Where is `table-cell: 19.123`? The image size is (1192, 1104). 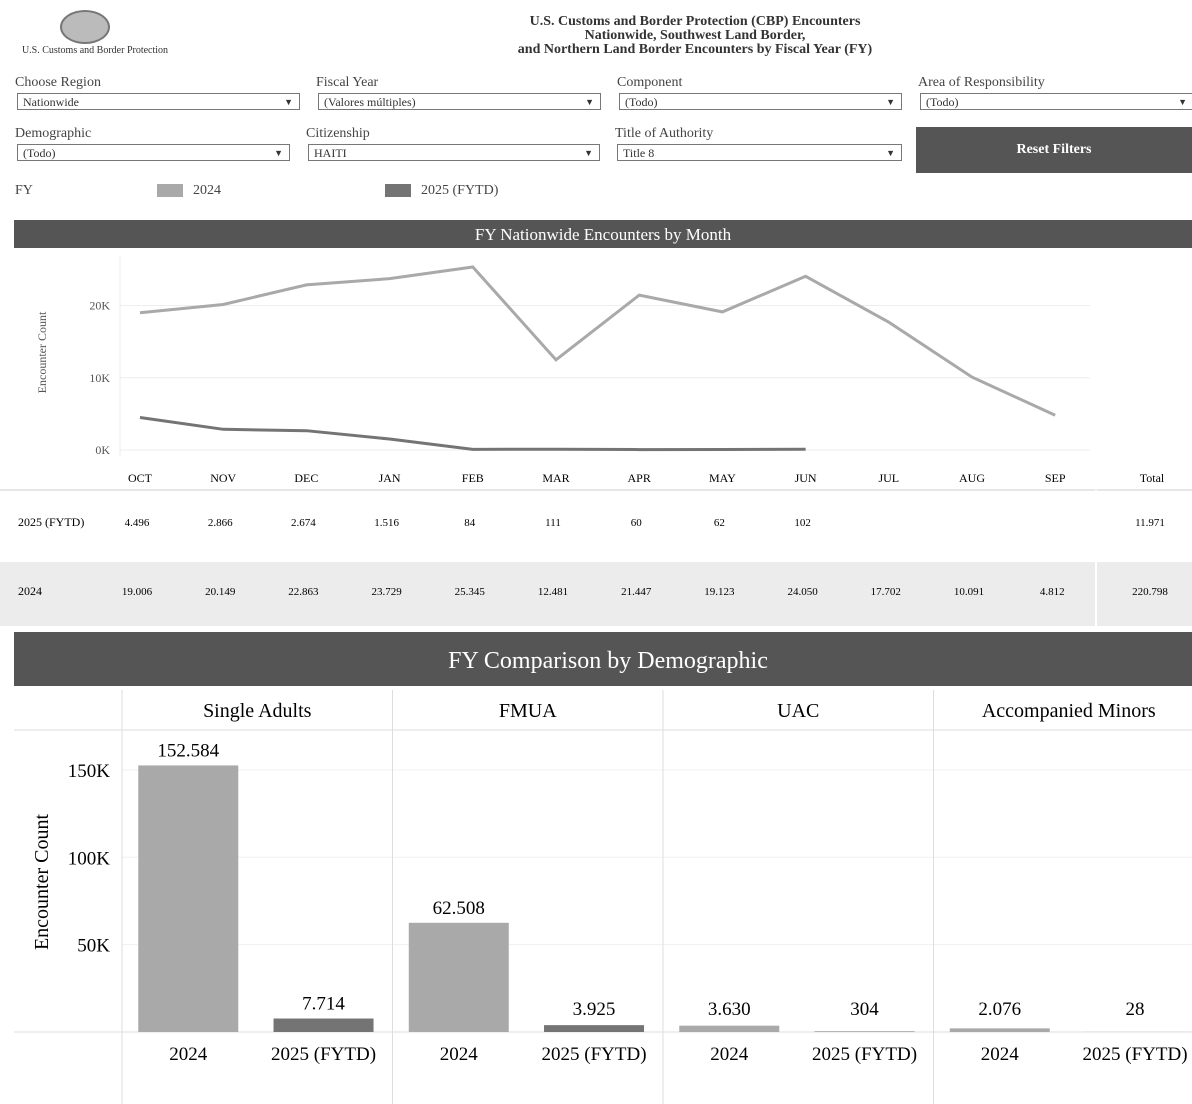 table-cell: 19.123 is located at coordinates (719, 592).